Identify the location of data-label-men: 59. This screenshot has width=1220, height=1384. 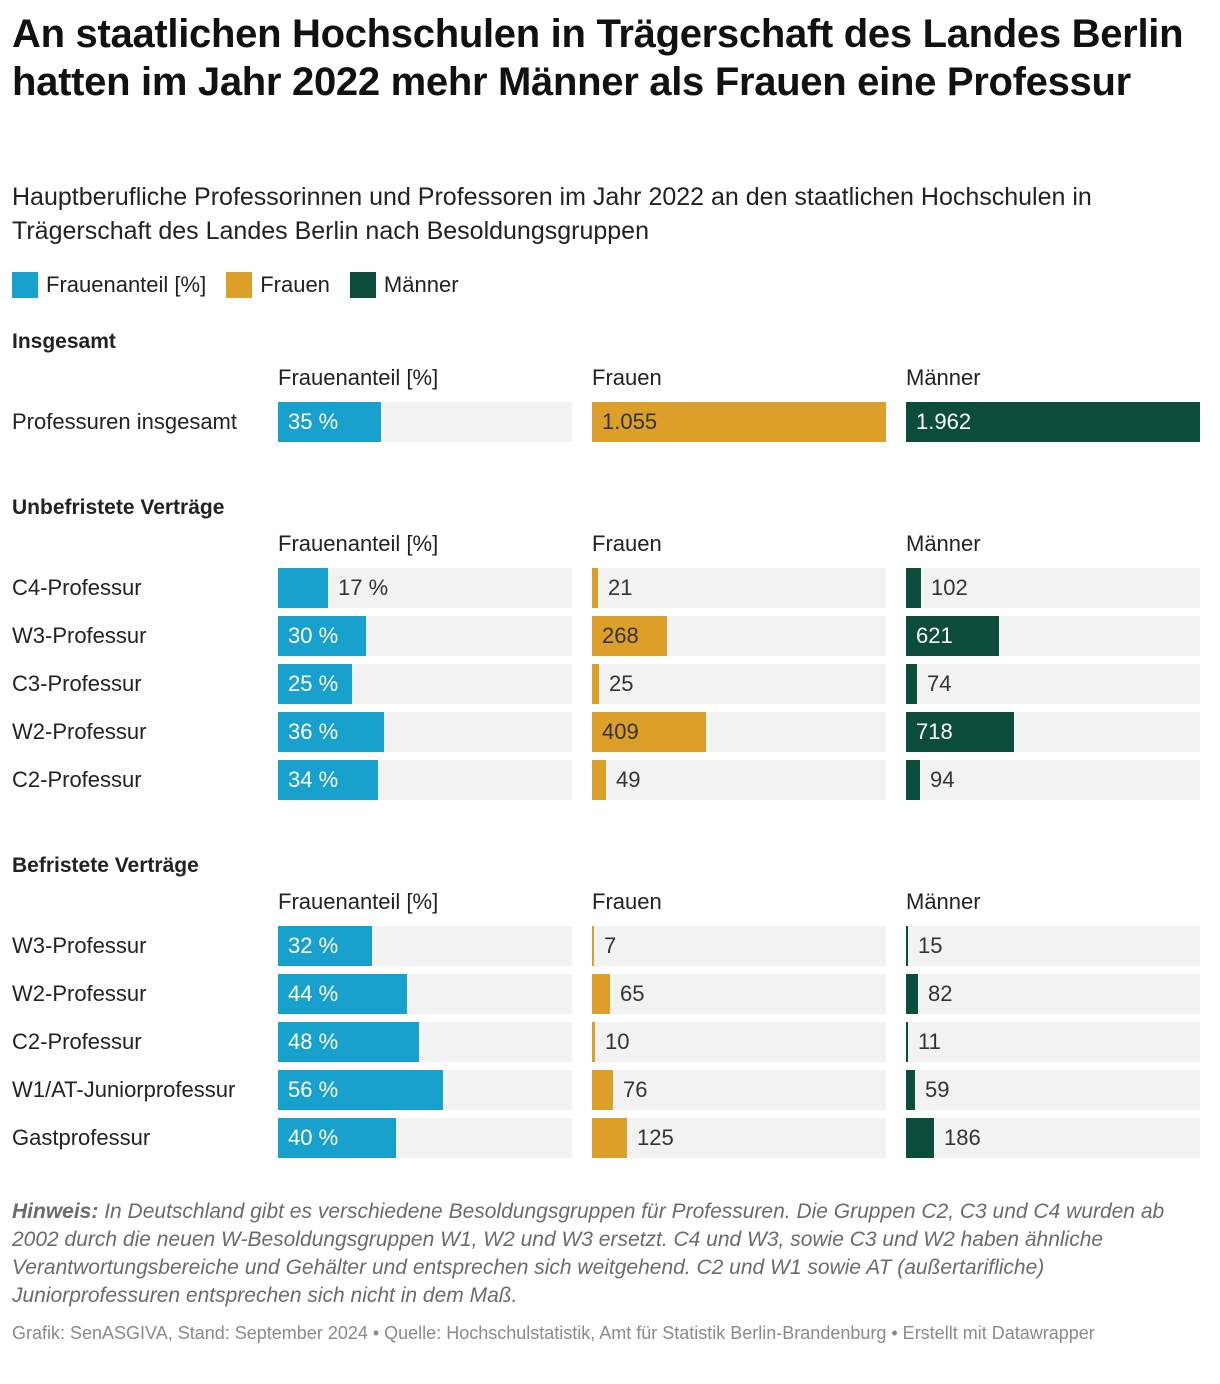
(937, 1089).